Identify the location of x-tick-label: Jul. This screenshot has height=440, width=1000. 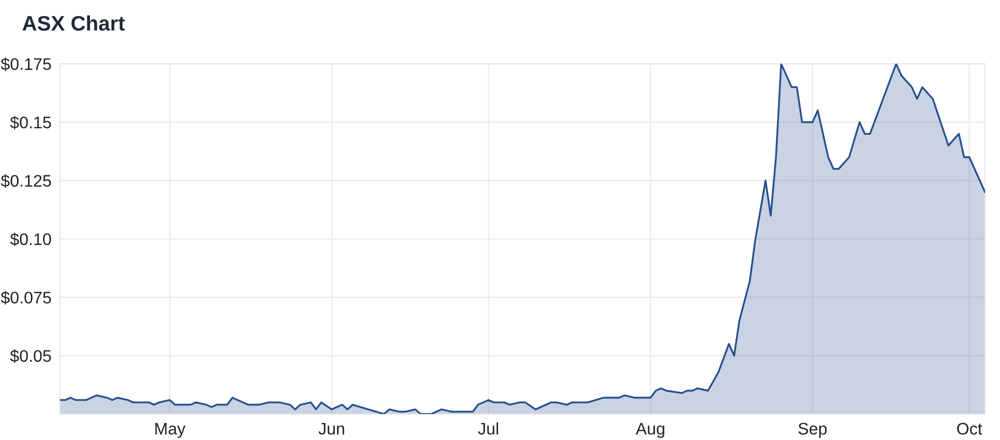
(488, 428).